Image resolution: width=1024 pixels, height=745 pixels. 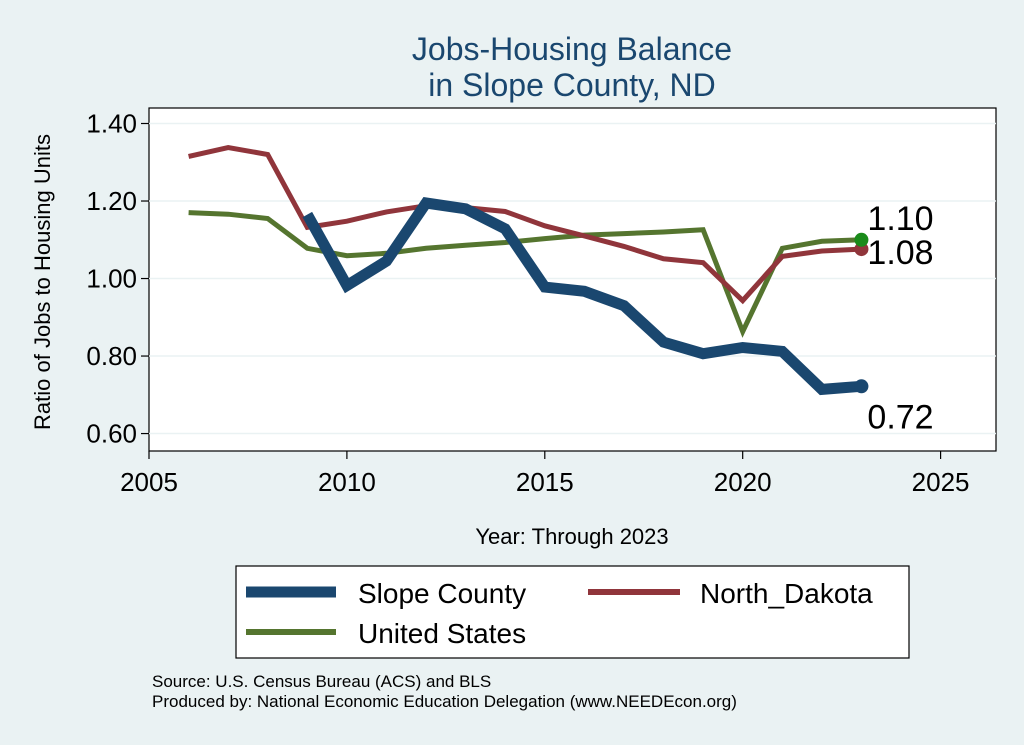 I want to click on y-tick-label: 0.60, so click(x=111, y=434).